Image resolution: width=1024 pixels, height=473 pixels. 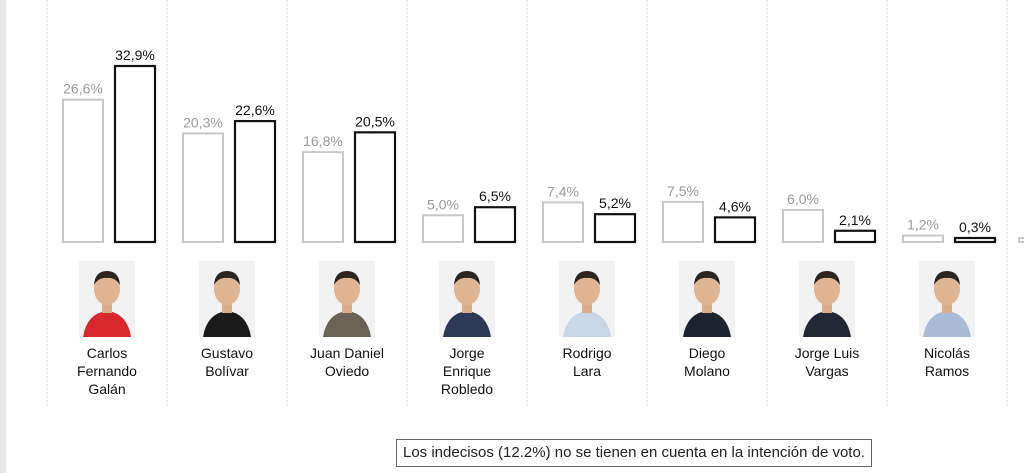 I want to click on candidate-name: Jorge Enrique Robledo, so click(x=467, y=371).